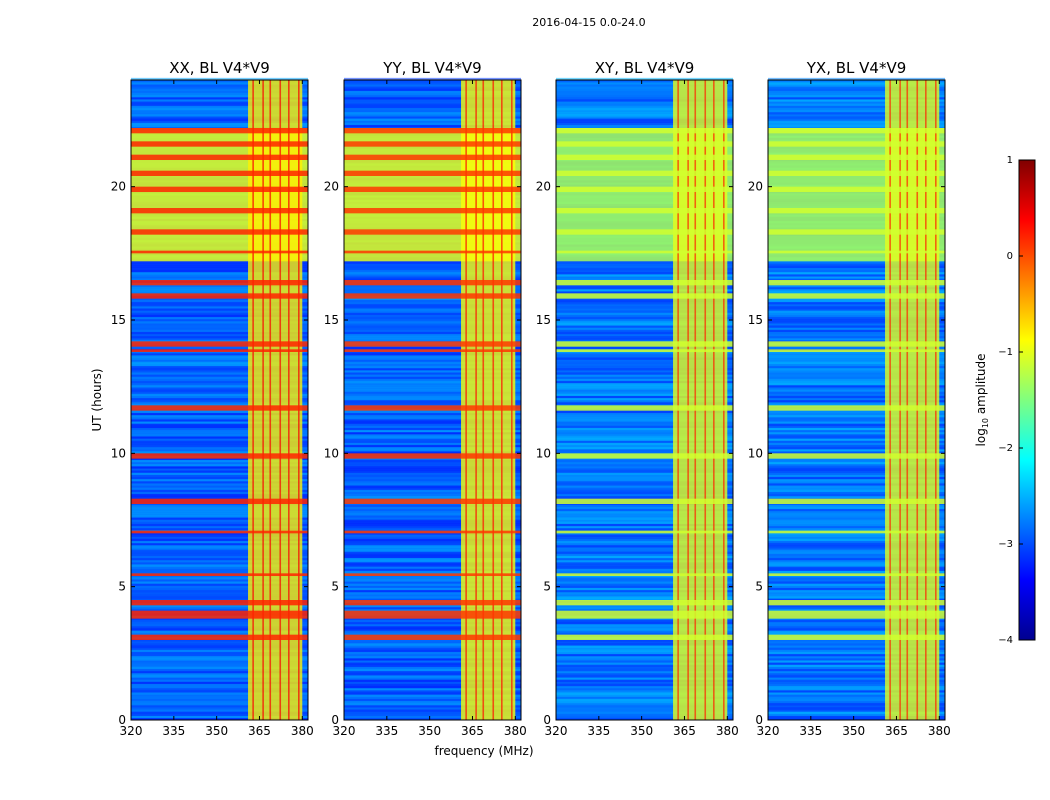 The height and width of the screenshot is (800, 1050). I want to click on x-tick-label: 320, so click(768, 731).